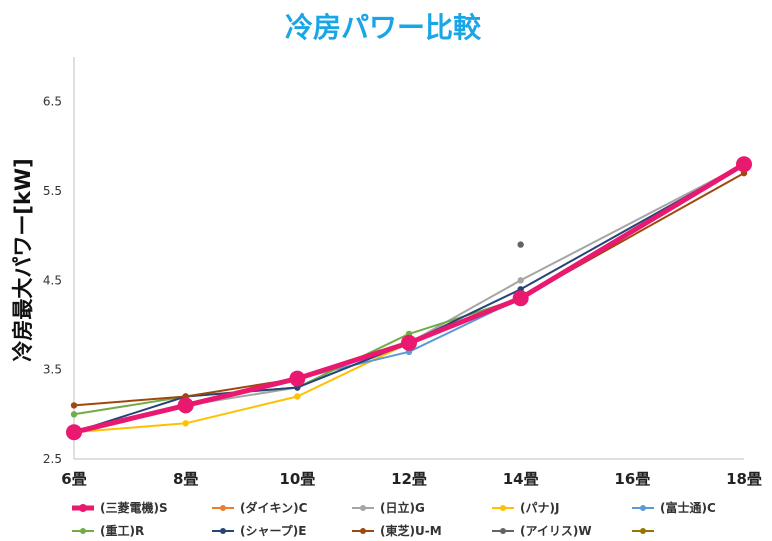 The width and height of the screenshot is (772, 541). I want to click on legend-item: (富士通)C, so click(674, 507).